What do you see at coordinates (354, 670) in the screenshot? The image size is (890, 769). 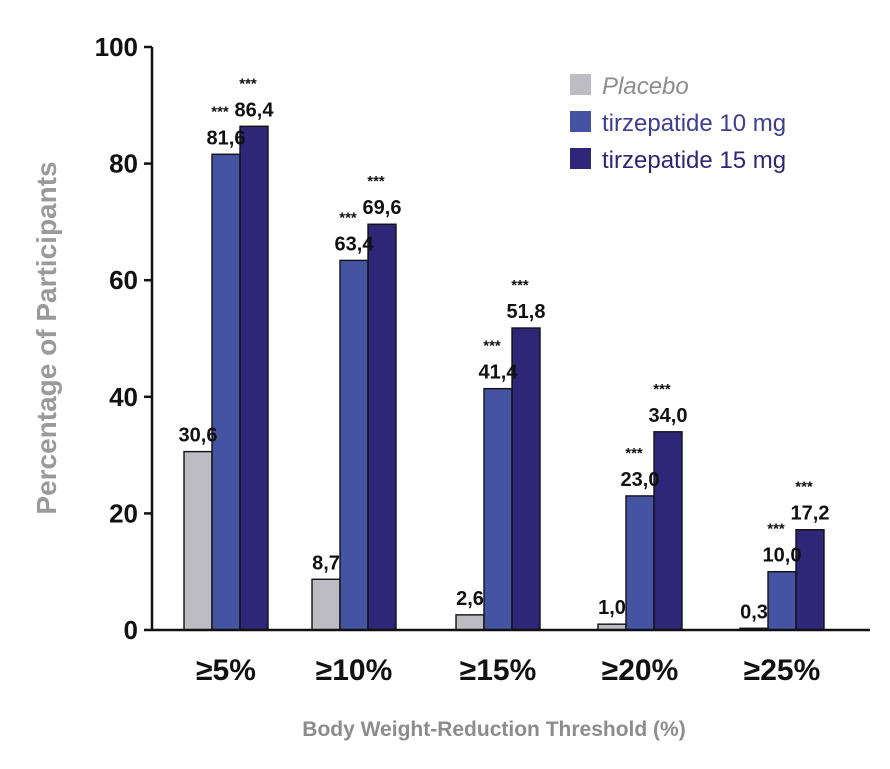 I see `category-label: ≥10%` at bounding box center [354, 670].